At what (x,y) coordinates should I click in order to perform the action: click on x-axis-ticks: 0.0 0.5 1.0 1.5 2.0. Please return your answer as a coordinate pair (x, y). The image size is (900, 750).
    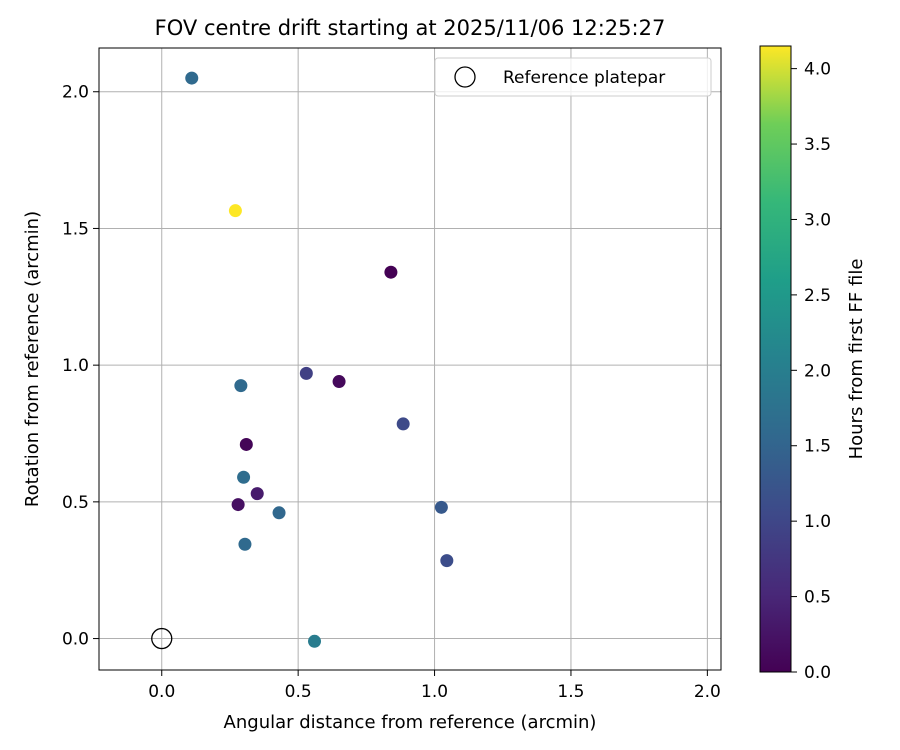
    Looking at the image, I should click on (434, 686).